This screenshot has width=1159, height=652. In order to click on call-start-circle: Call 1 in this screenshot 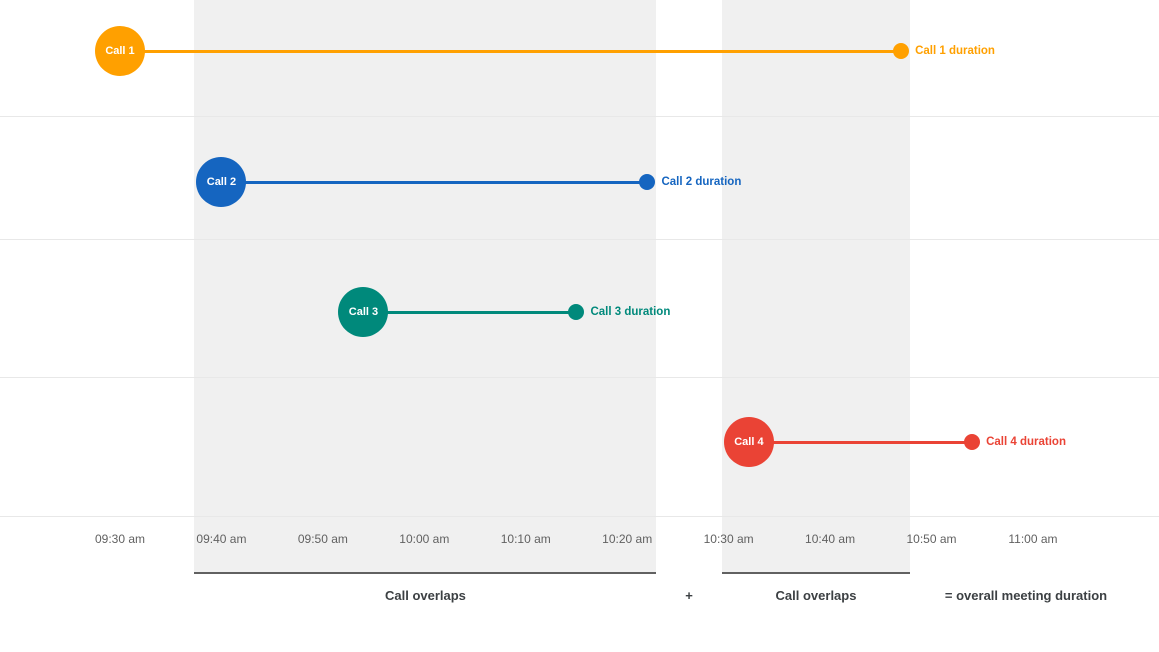, I will do `click(120, 51)`.